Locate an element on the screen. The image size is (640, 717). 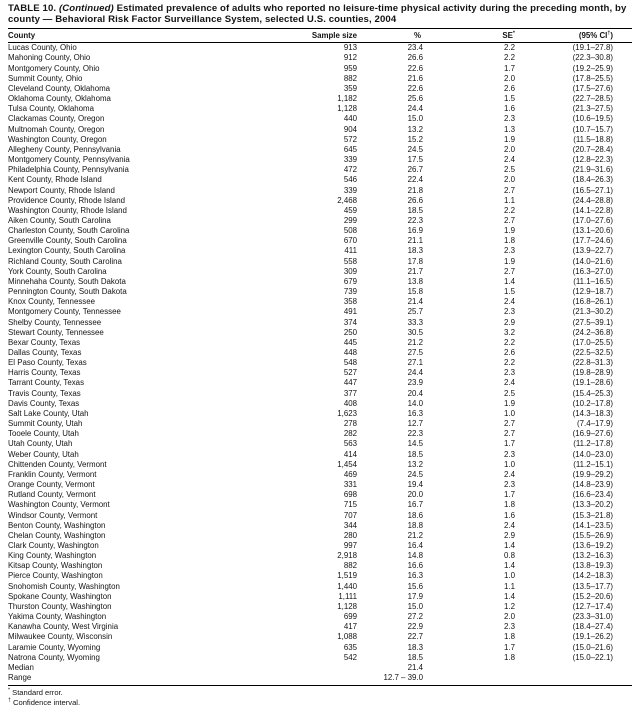
se-cell: 1.6 is located at coordinates (509, 109).